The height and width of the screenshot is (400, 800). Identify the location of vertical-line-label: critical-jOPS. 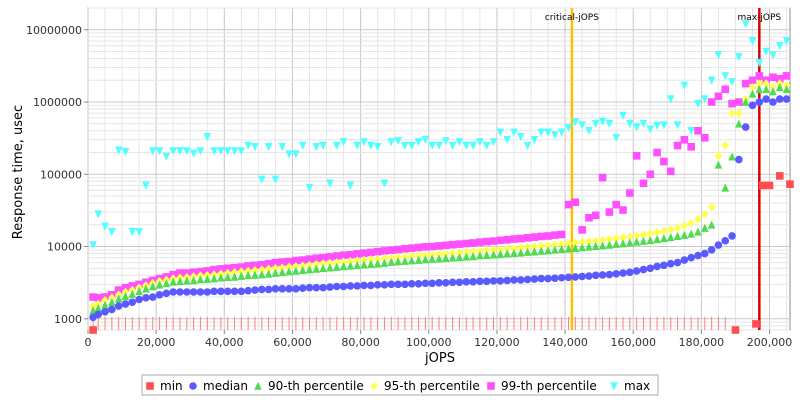
(572, 18).